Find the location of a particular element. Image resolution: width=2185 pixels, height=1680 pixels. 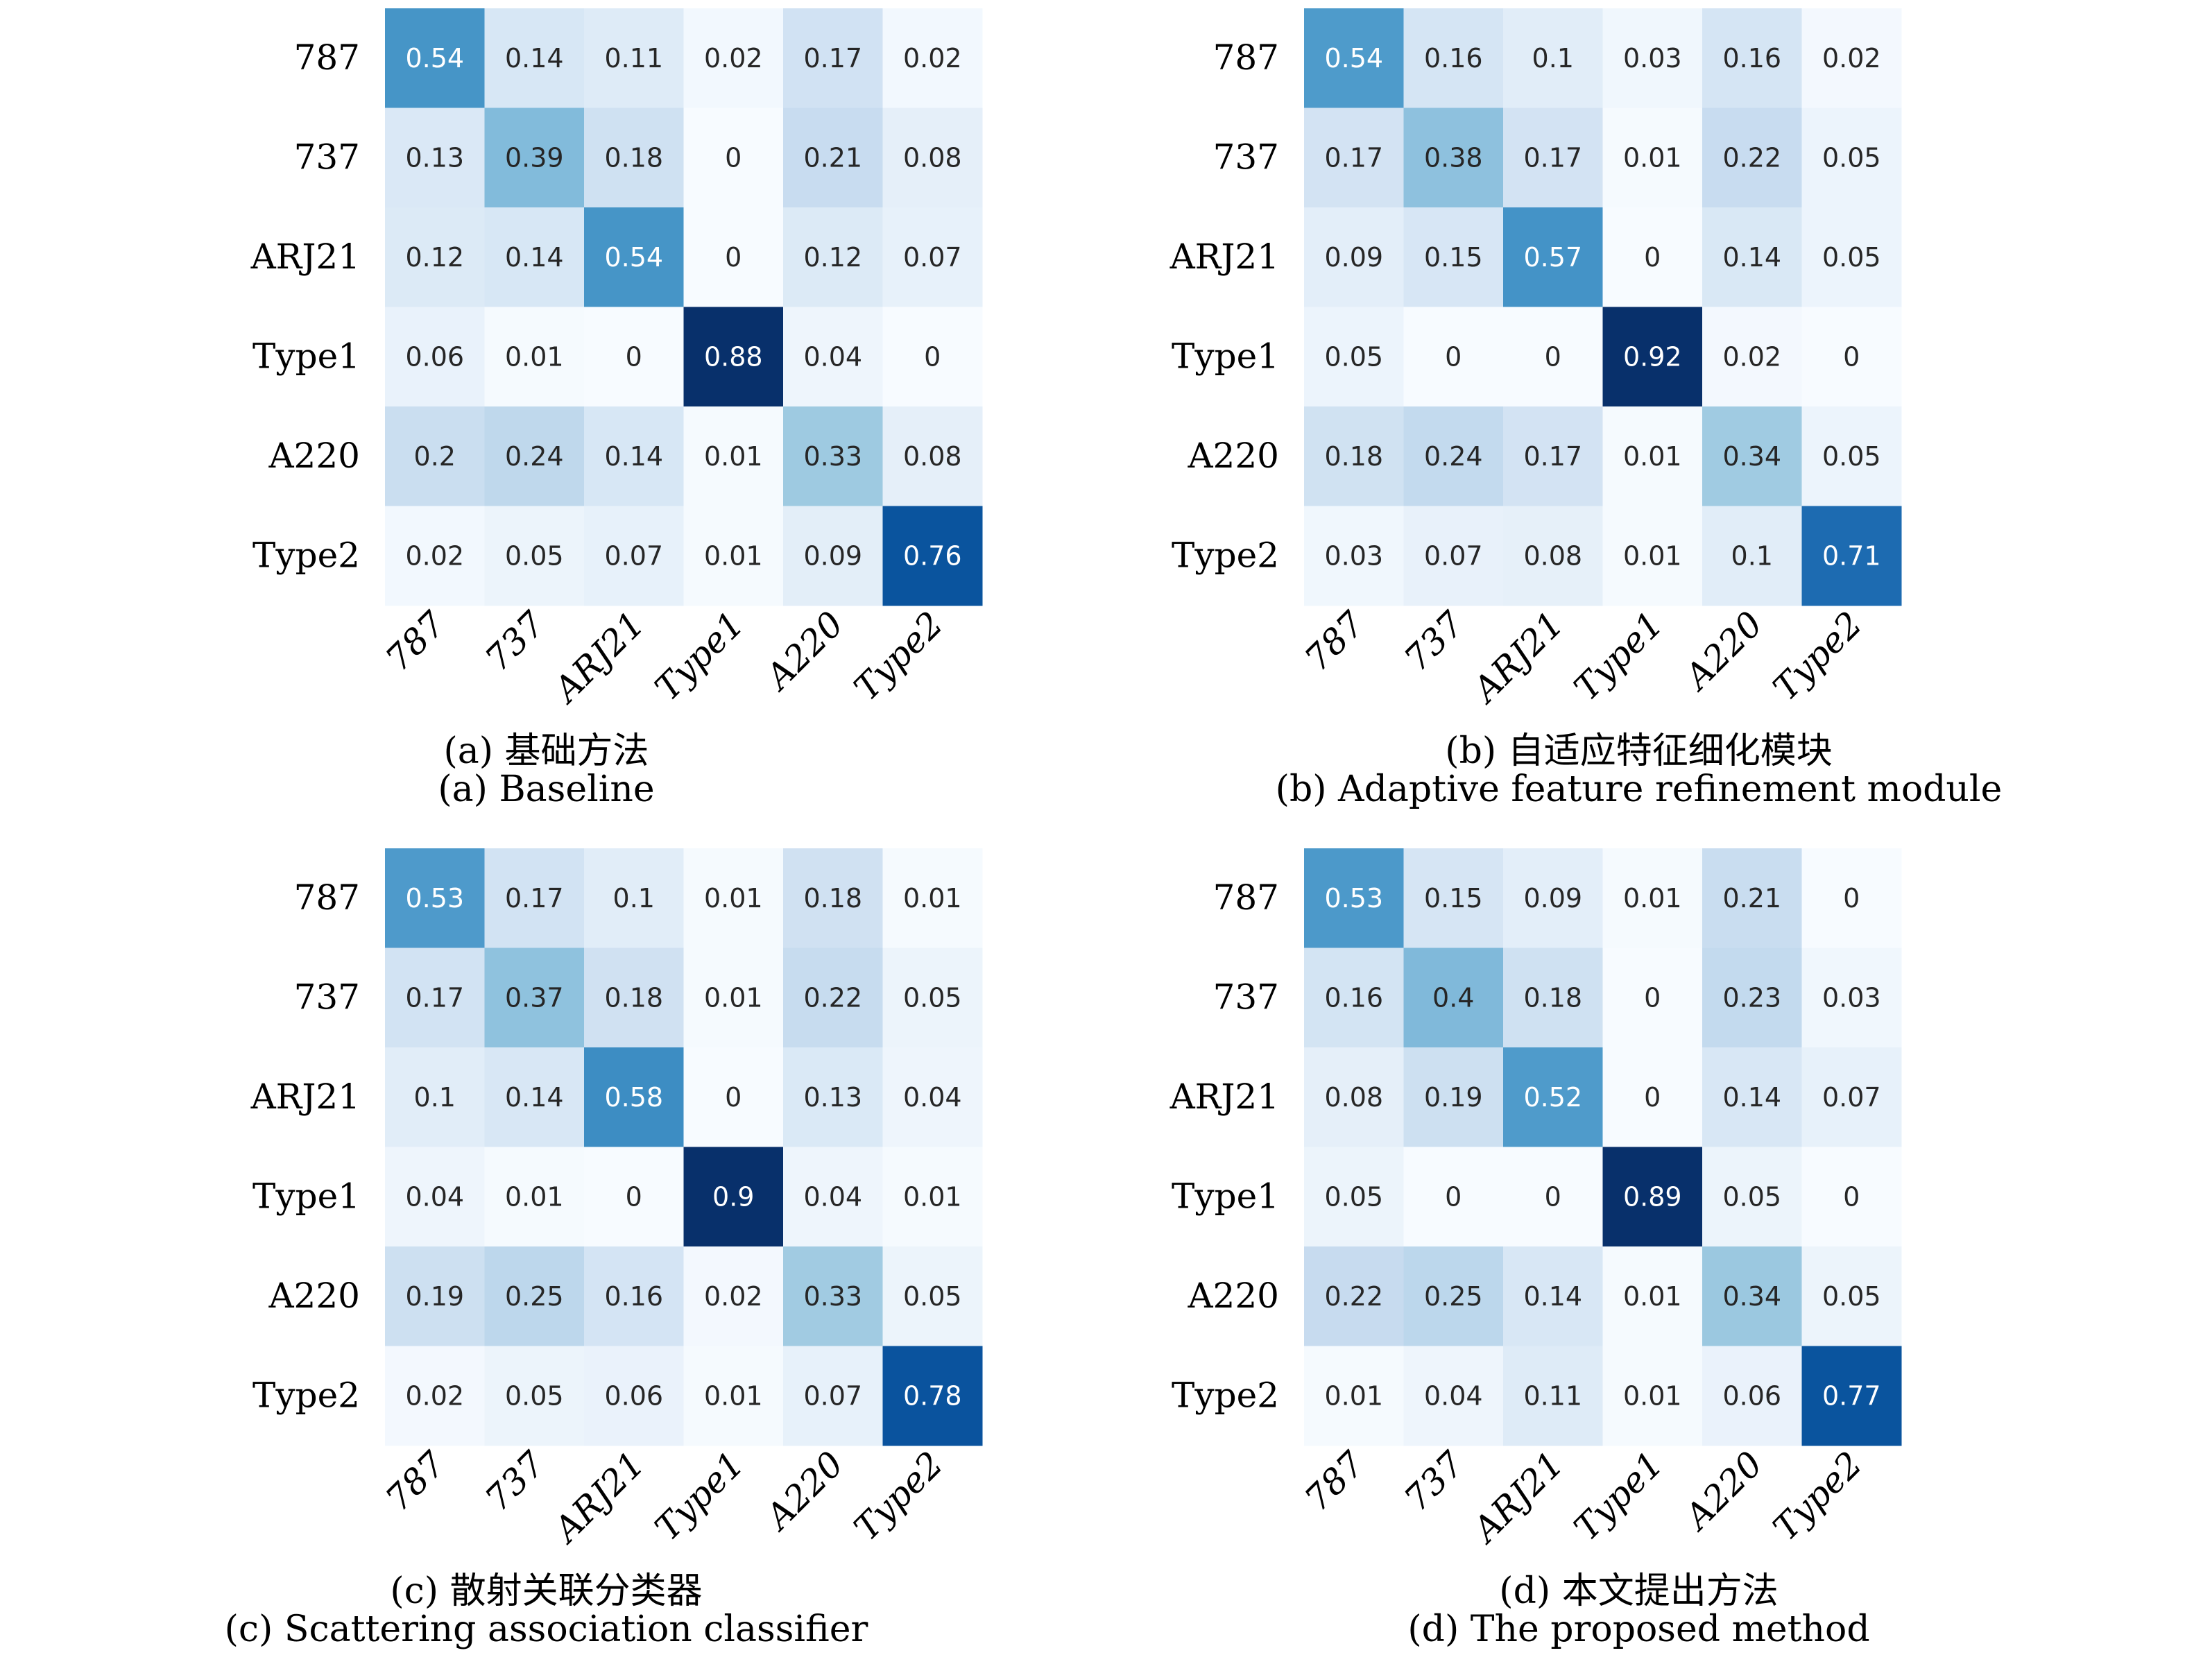

y-tick-label: 737 is located at coordinates (327, 997).